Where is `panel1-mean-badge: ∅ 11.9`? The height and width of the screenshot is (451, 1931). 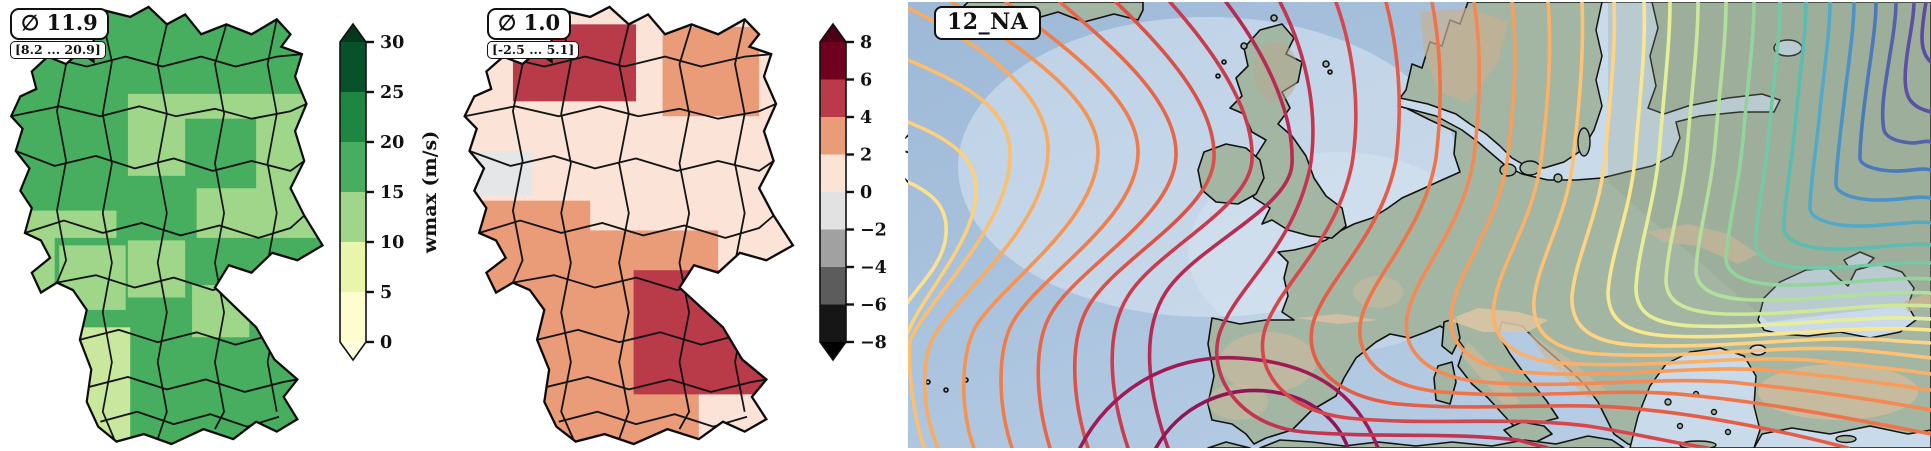 panel1-mean-badge: ∅ 11.9 is located at coordinates (59, 24).